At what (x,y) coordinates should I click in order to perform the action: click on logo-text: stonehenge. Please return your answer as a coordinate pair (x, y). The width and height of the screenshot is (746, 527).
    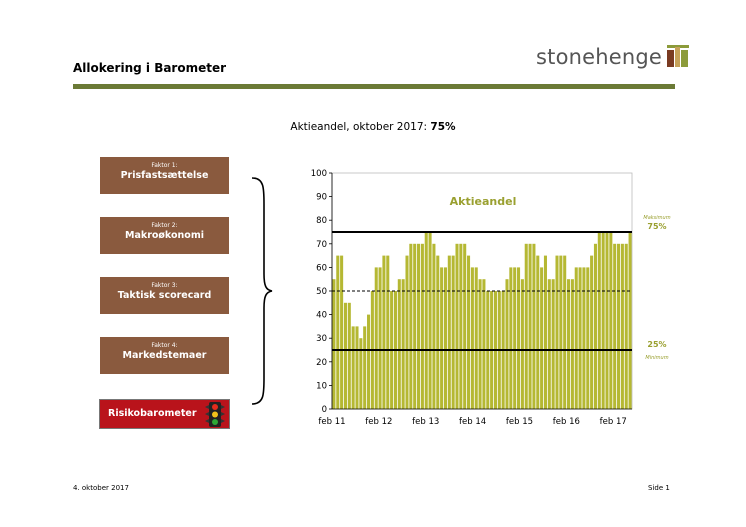
    Looking at the image, I should click on (599, 57).